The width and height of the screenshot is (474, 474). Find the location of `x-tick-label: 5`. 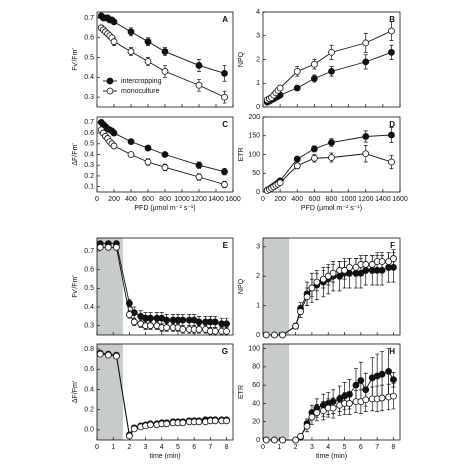

x-tick-label: 5 is located at coordinates (178, 447).